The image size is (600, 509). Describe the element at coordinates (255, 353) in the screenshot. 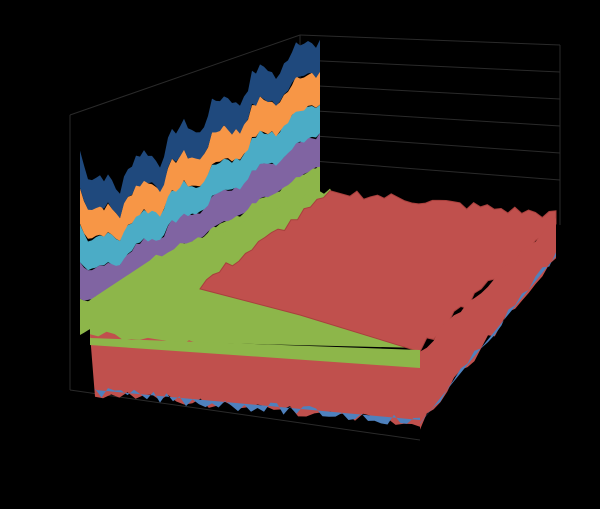

I see `surface-front-band` at that location.